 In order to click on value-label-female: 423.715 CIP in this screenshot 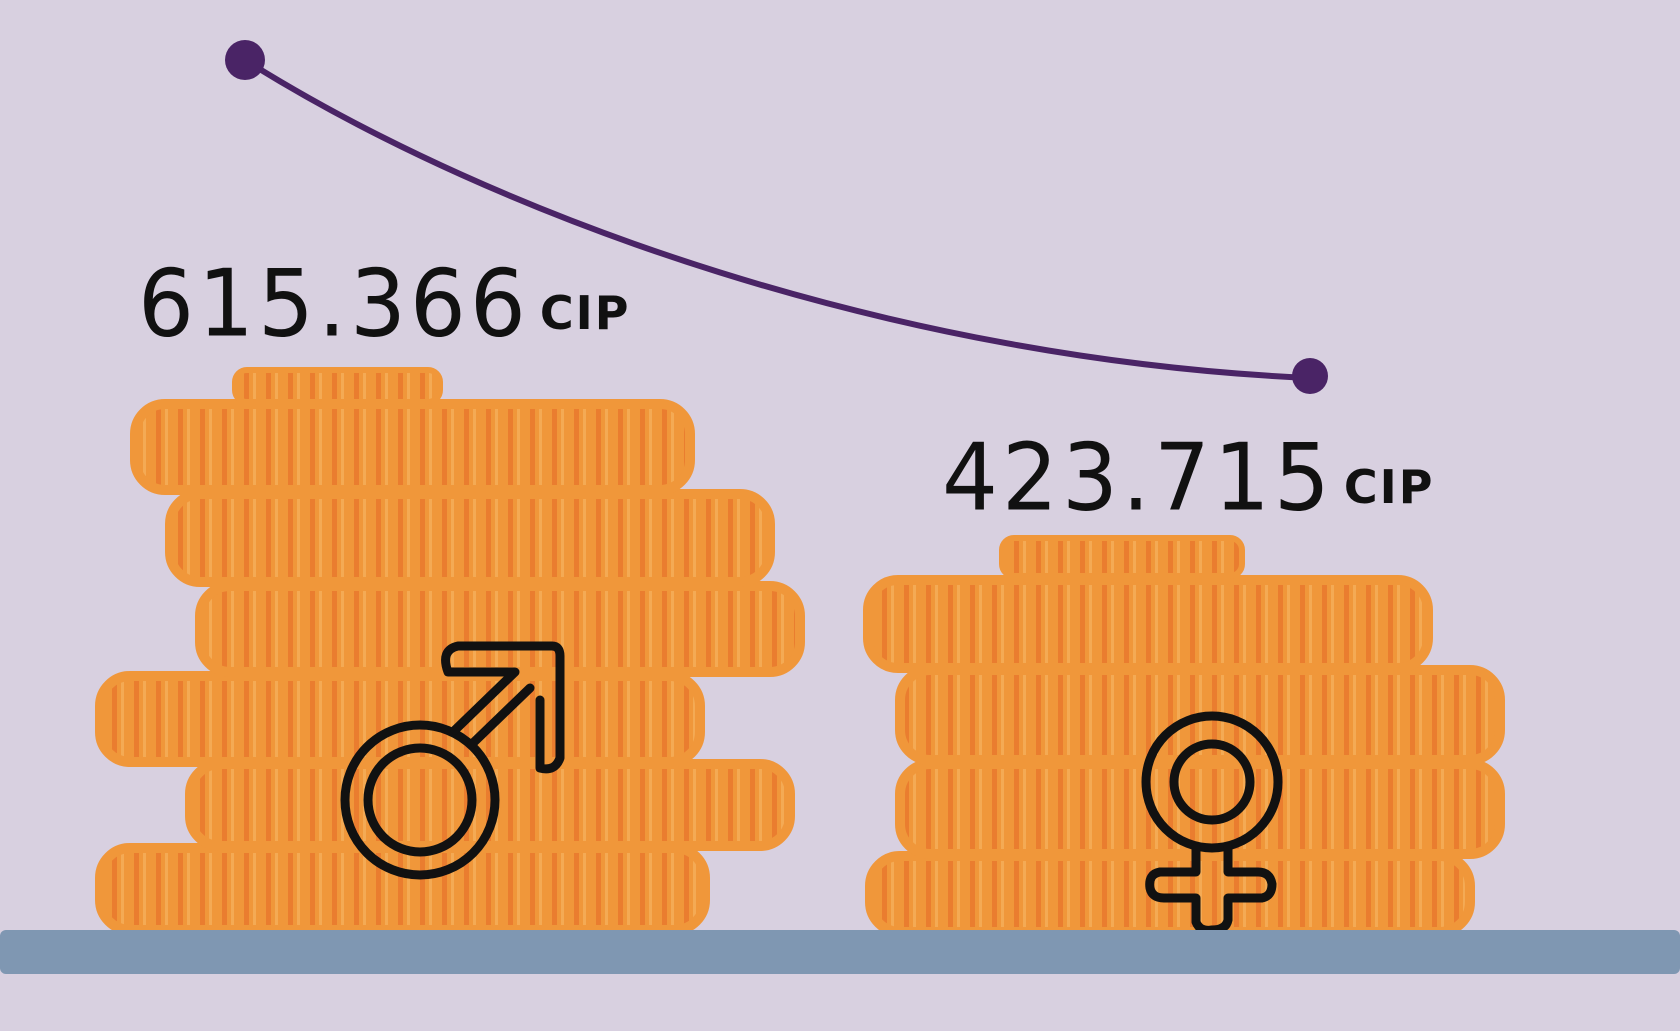, I will do `click(1188, 477)`.